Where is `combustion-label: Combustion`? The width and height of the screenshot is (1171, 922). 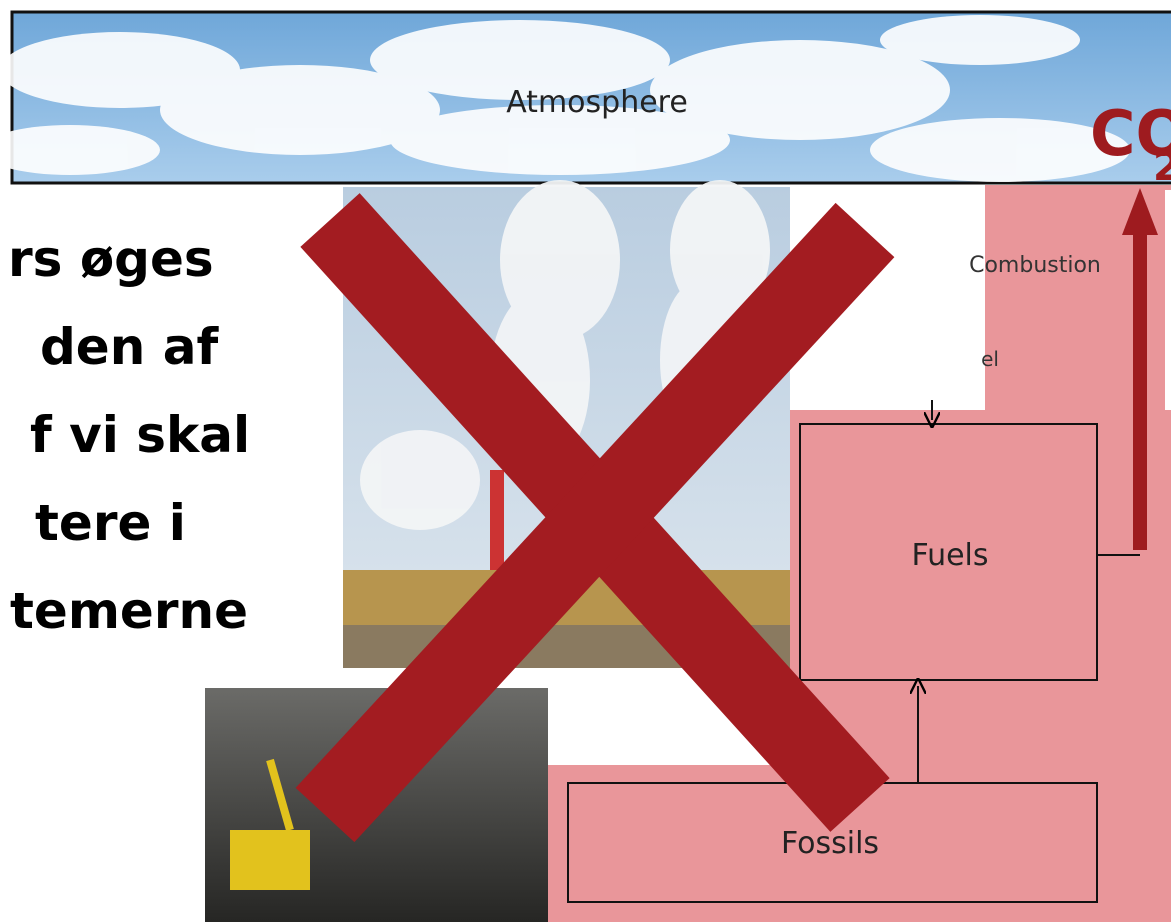 combustion-label: Combustion is located at coordinates (1035, 265).